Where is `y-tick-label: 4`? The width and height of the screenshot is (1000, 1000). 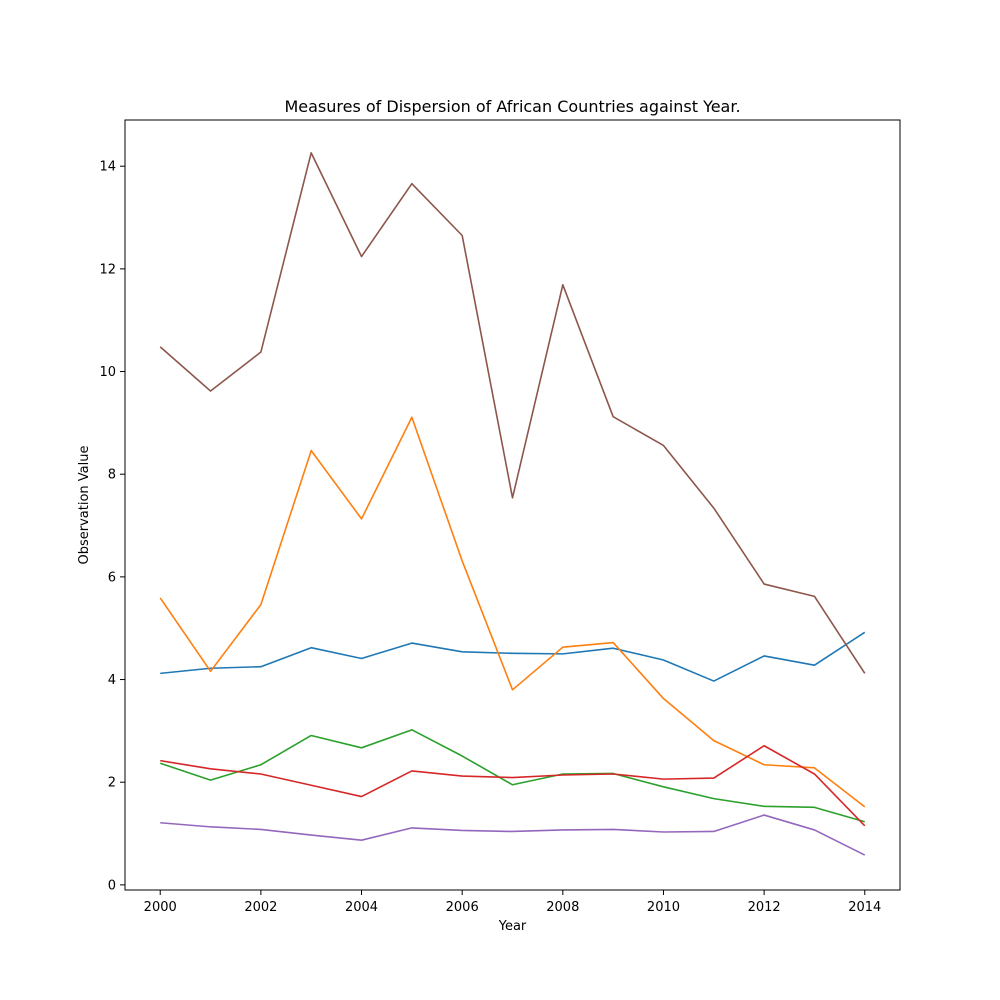 y-tick-label: 4 is located at coordinates (112, 680).